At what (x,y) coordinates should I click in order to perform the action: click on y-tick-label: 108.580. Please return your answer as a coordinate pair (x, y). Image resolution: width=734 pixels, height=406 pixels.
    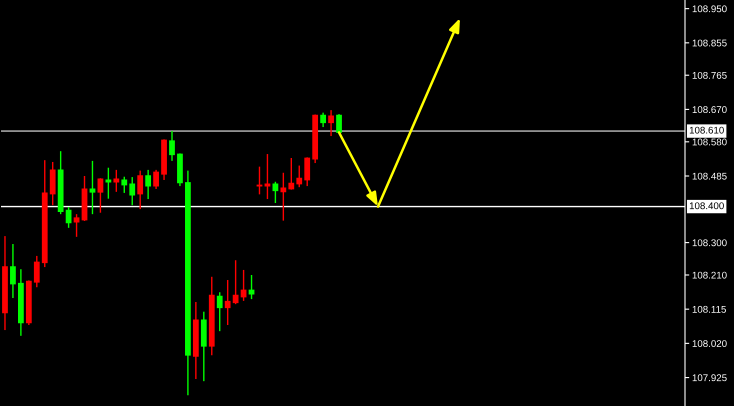
    Looking at the image, I should click on (709, 142).